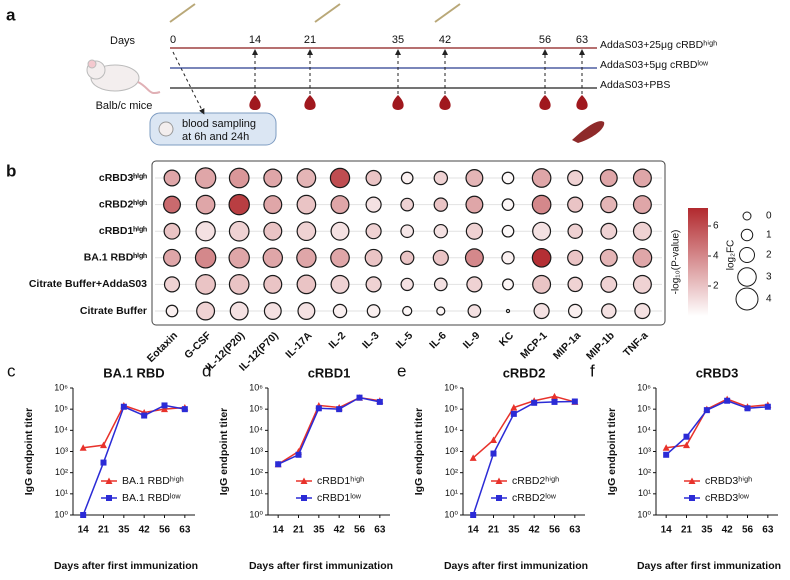 The image size is (790, 580). What do you see at coordinates (676, 262) in the screenshot?
I see `colorbar-label: -log₁₀(P-value)` at bounding box center [676, 262].